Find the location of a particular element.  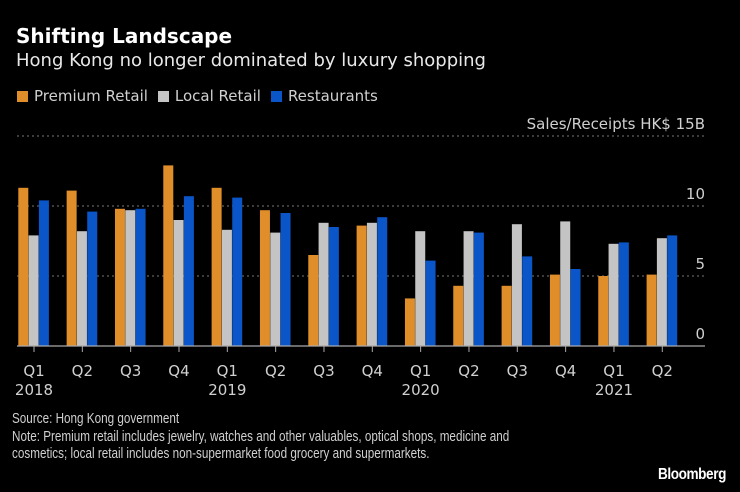

y-tick-label: Sales/Receipts HK$ 15B is located at coordinates (616, 124).